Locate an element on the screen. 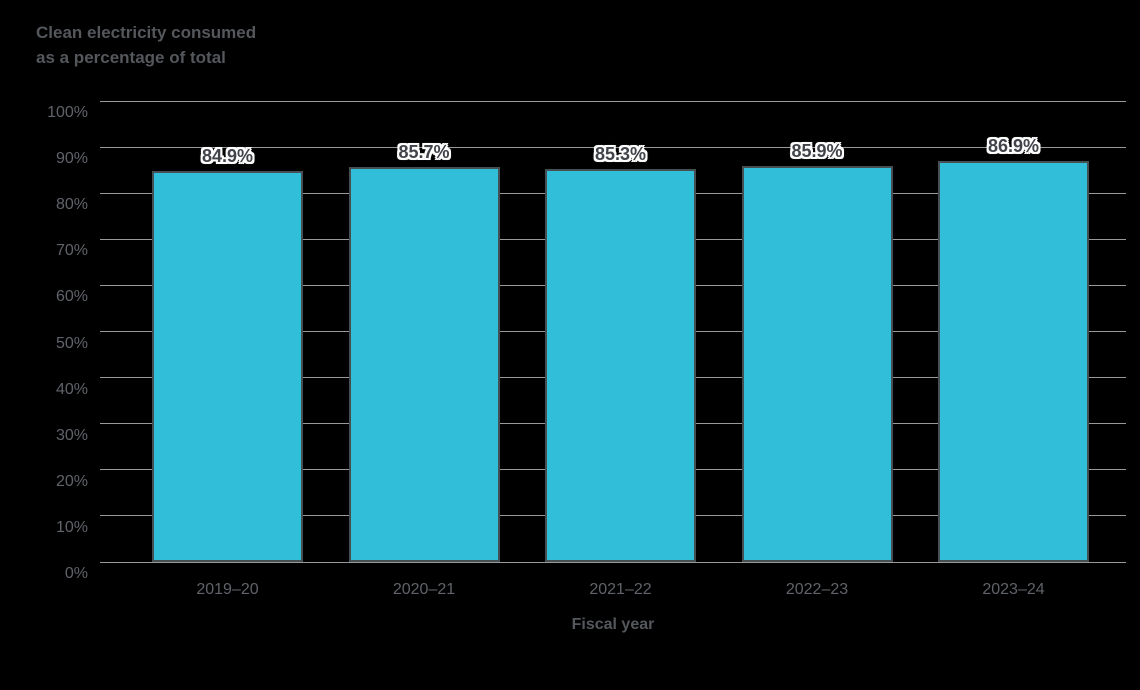 Image resolution: width=1140 pixels, height=690 pixels. y-axis-tick-label-80: 80% is located at coordinates (71, 205).